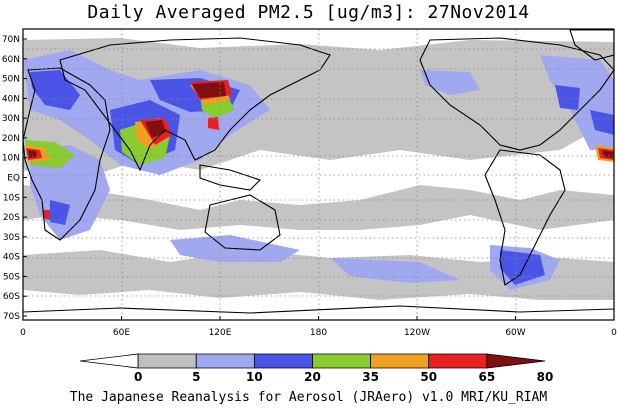  Describe the element at coordinates (11, 99) in the screenshot. I see `lat-label: 40N` at that location.